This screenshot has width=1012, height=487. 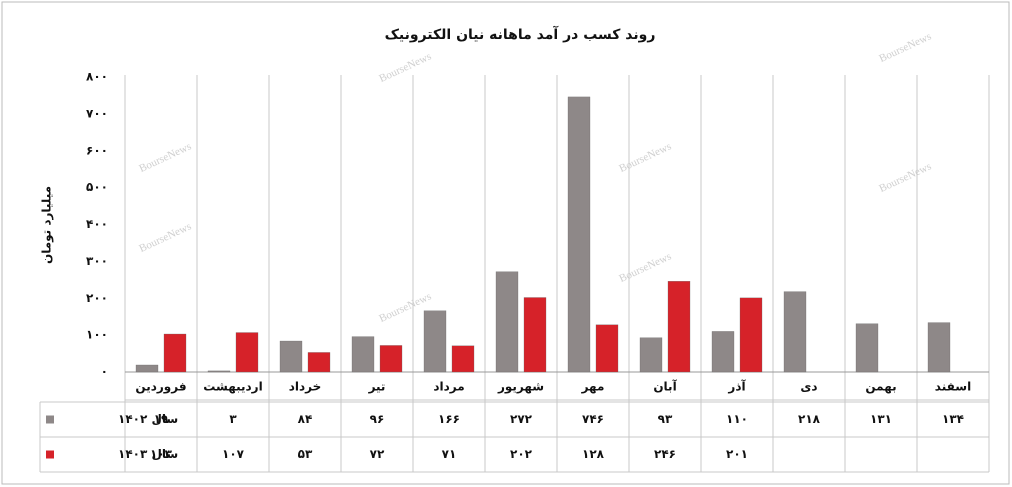 I want to click on legend-label: سال ۱۴۰۳, so click(x=148, y=454).